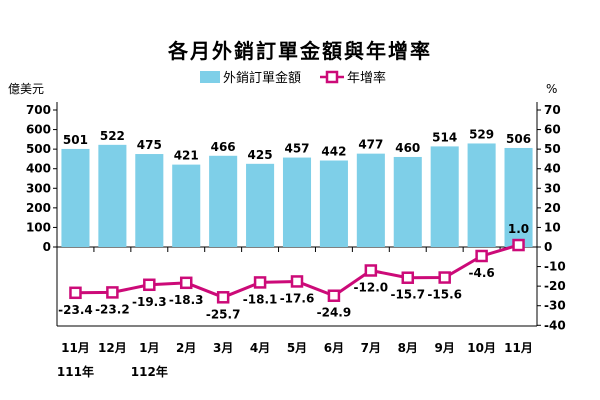 Image resolution: width=600 pixels, height=400 pixels. Describe the element at coordinates (444, 137) in the screenshot. I see `bar-value-label: 514` at that location.